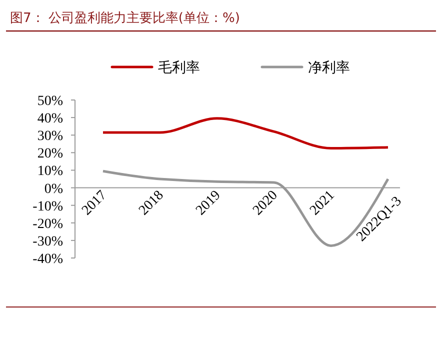  I want to click on y-tick-label: 20%, so click(50, 154).